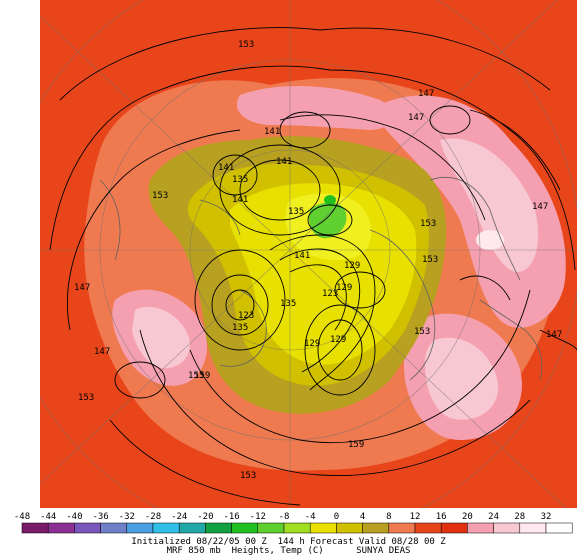 The height and width of the screenshot is (558, 577). What do you see at coordinates (127, 517) in the screenshot?
I see `colorbar-tick-label: -32` at bounding box center [127, 517].